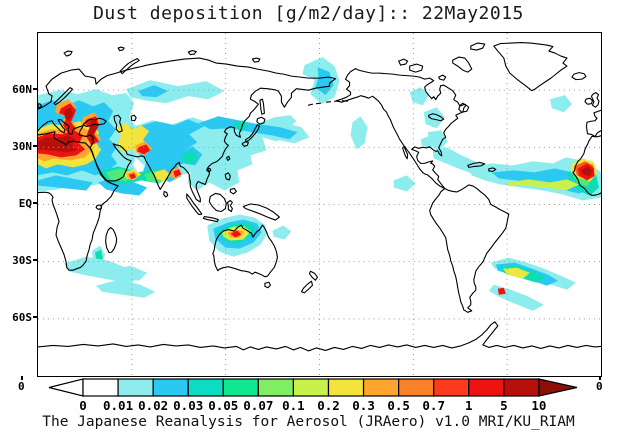 Image resolution: width=617 pixels, height=438 pixels. Describe the element at coordinates (258, 405) in the screenshot. I see `colorbar-tick-label: 0.07` at that location.